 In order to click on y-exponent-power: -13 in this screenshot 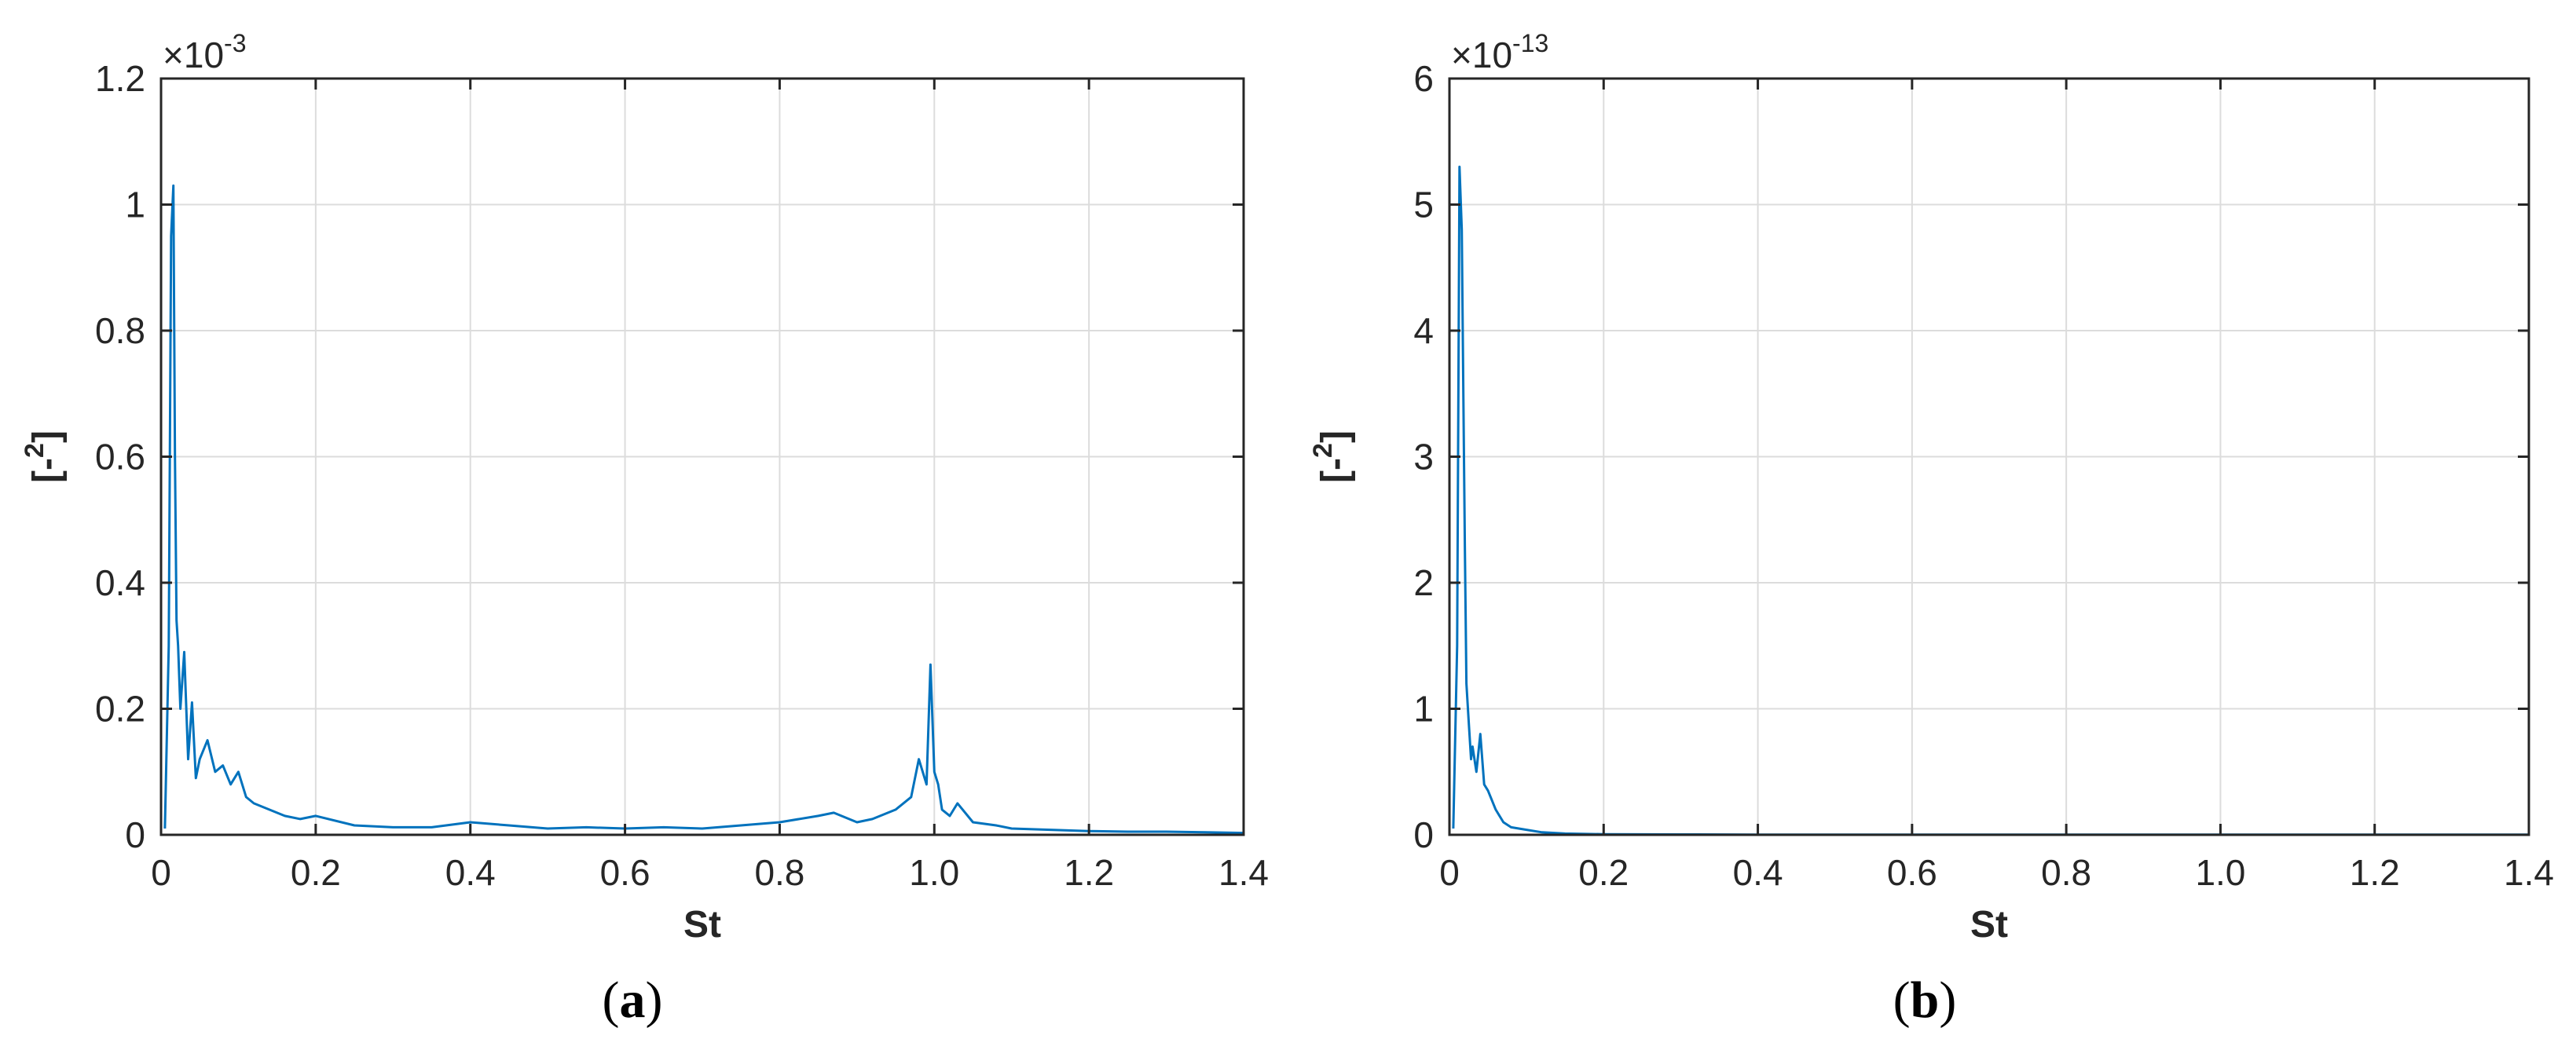, I will do `click(1530, 43)`.